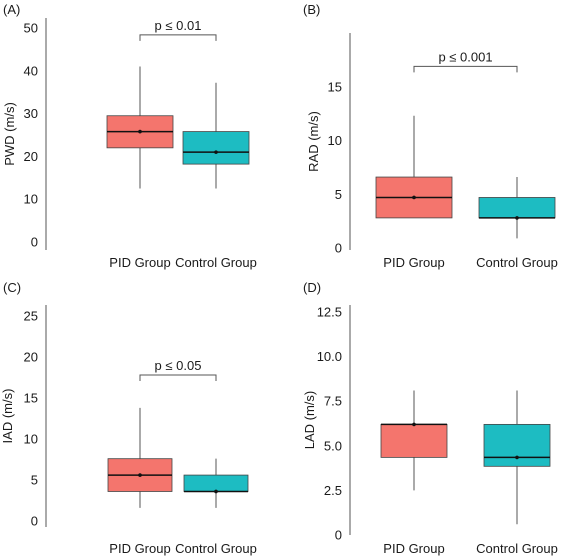 This screenshot has height=558, width=585. I want to click on y-tick-label: 30, so click(31, 113).